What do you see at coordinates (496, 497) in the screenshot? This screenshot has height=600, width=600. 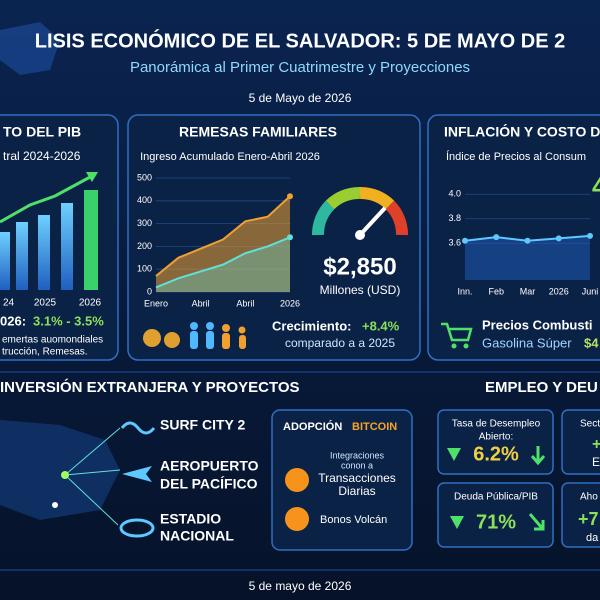 I see `card-label: Deuda Pública/PIB` at bounding box center [496, 497].